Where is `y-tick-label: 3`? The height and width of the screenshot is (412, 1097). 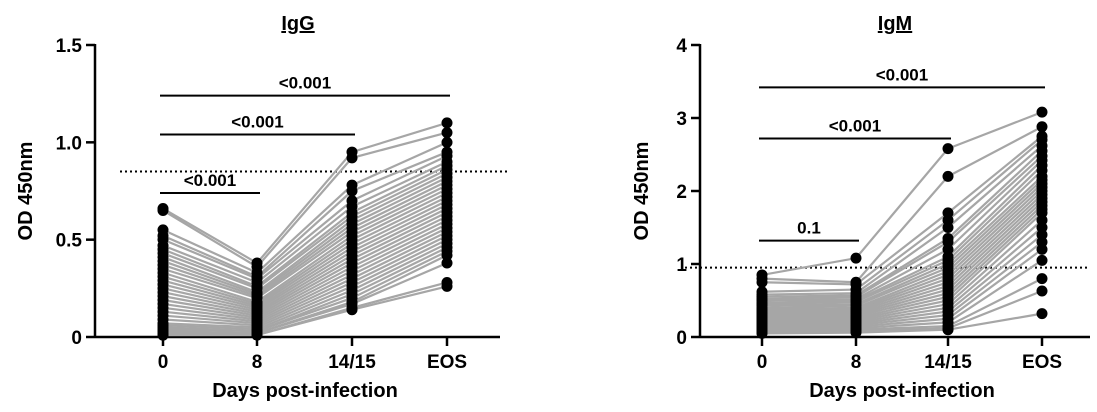
y-tick-label: 3 is located at coordinates (681, 119).